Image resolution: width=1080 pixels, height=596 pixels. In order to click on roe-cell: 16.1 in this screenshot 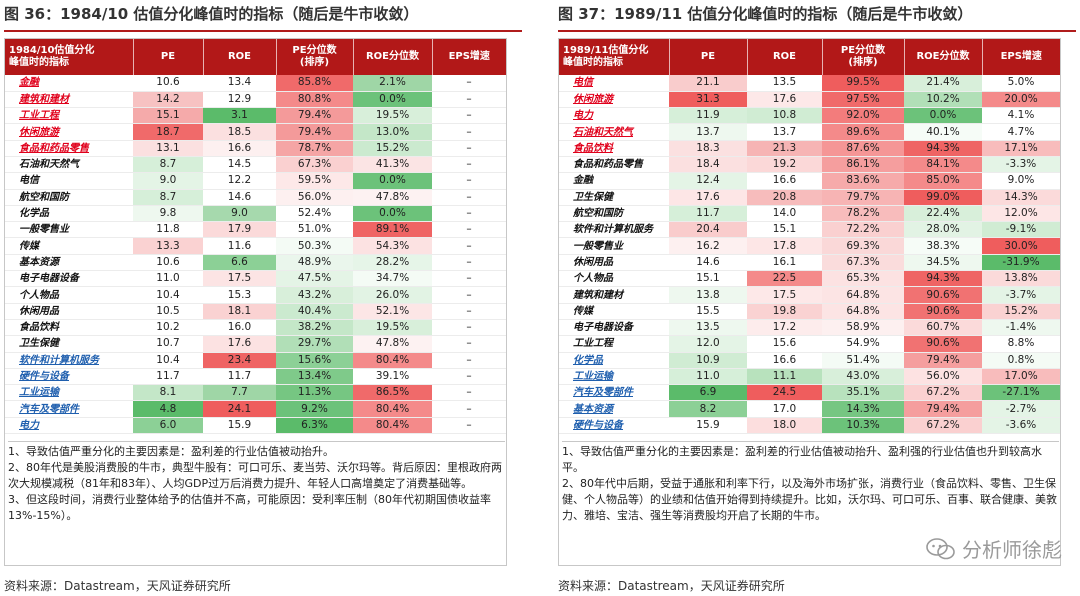, I will do `click(784, 263)`.